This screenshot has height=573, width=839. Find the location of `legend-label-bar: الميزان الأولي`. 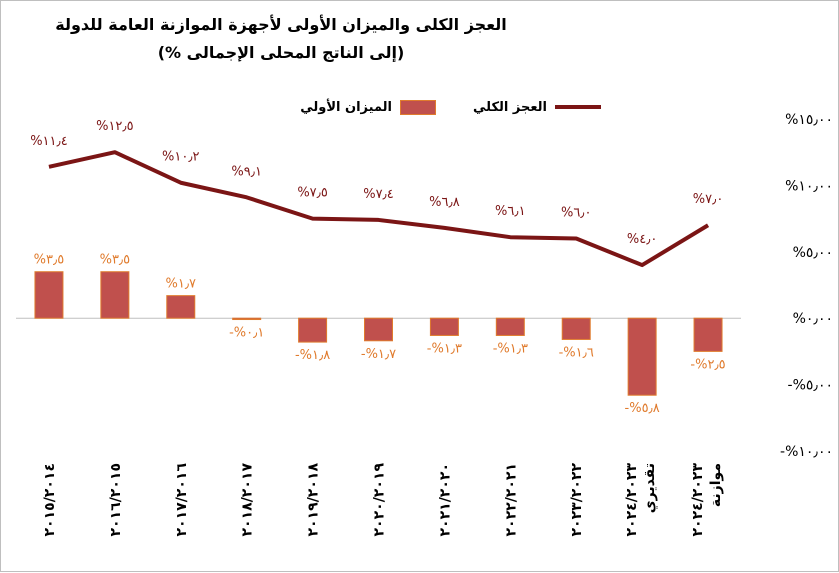

legend-label-bar: الميزان الأولي is located at coordinates (346, 107).